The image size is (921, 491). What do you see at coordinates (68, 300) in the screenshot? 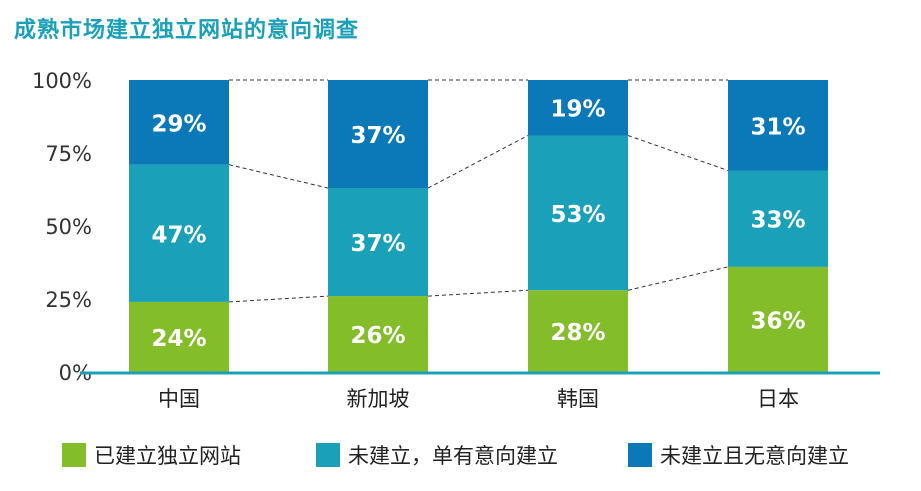
I see `y-tick-label: 25%` at bounding box center [68, 300].